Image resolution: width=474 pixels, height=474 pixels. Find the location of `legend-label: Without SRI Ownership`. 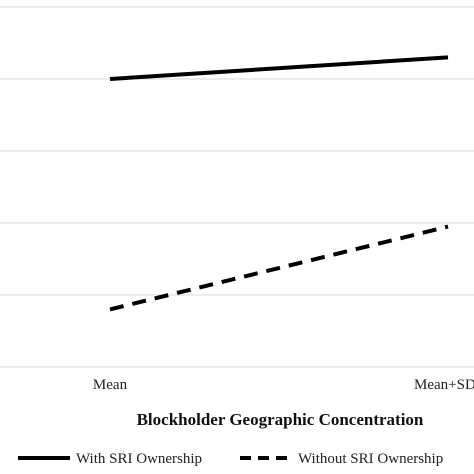

legend-label: Without SRI Ownership is located at coordinates (370, 459).